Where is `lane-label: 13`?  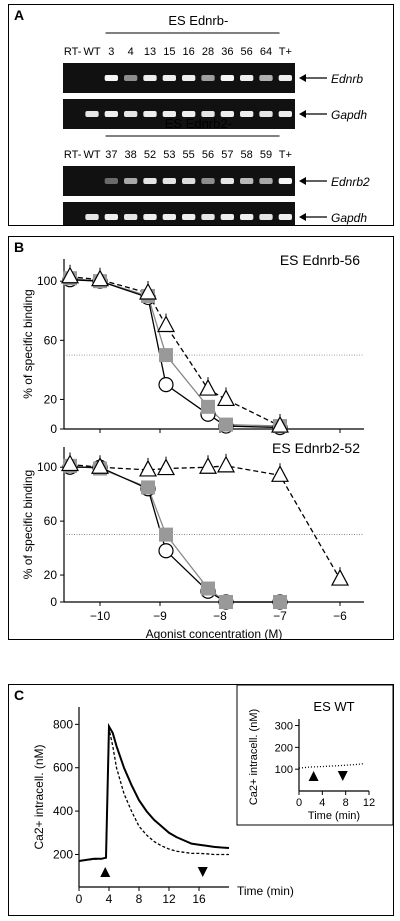 lane-label: 13 is located at coordinates (150, 52).